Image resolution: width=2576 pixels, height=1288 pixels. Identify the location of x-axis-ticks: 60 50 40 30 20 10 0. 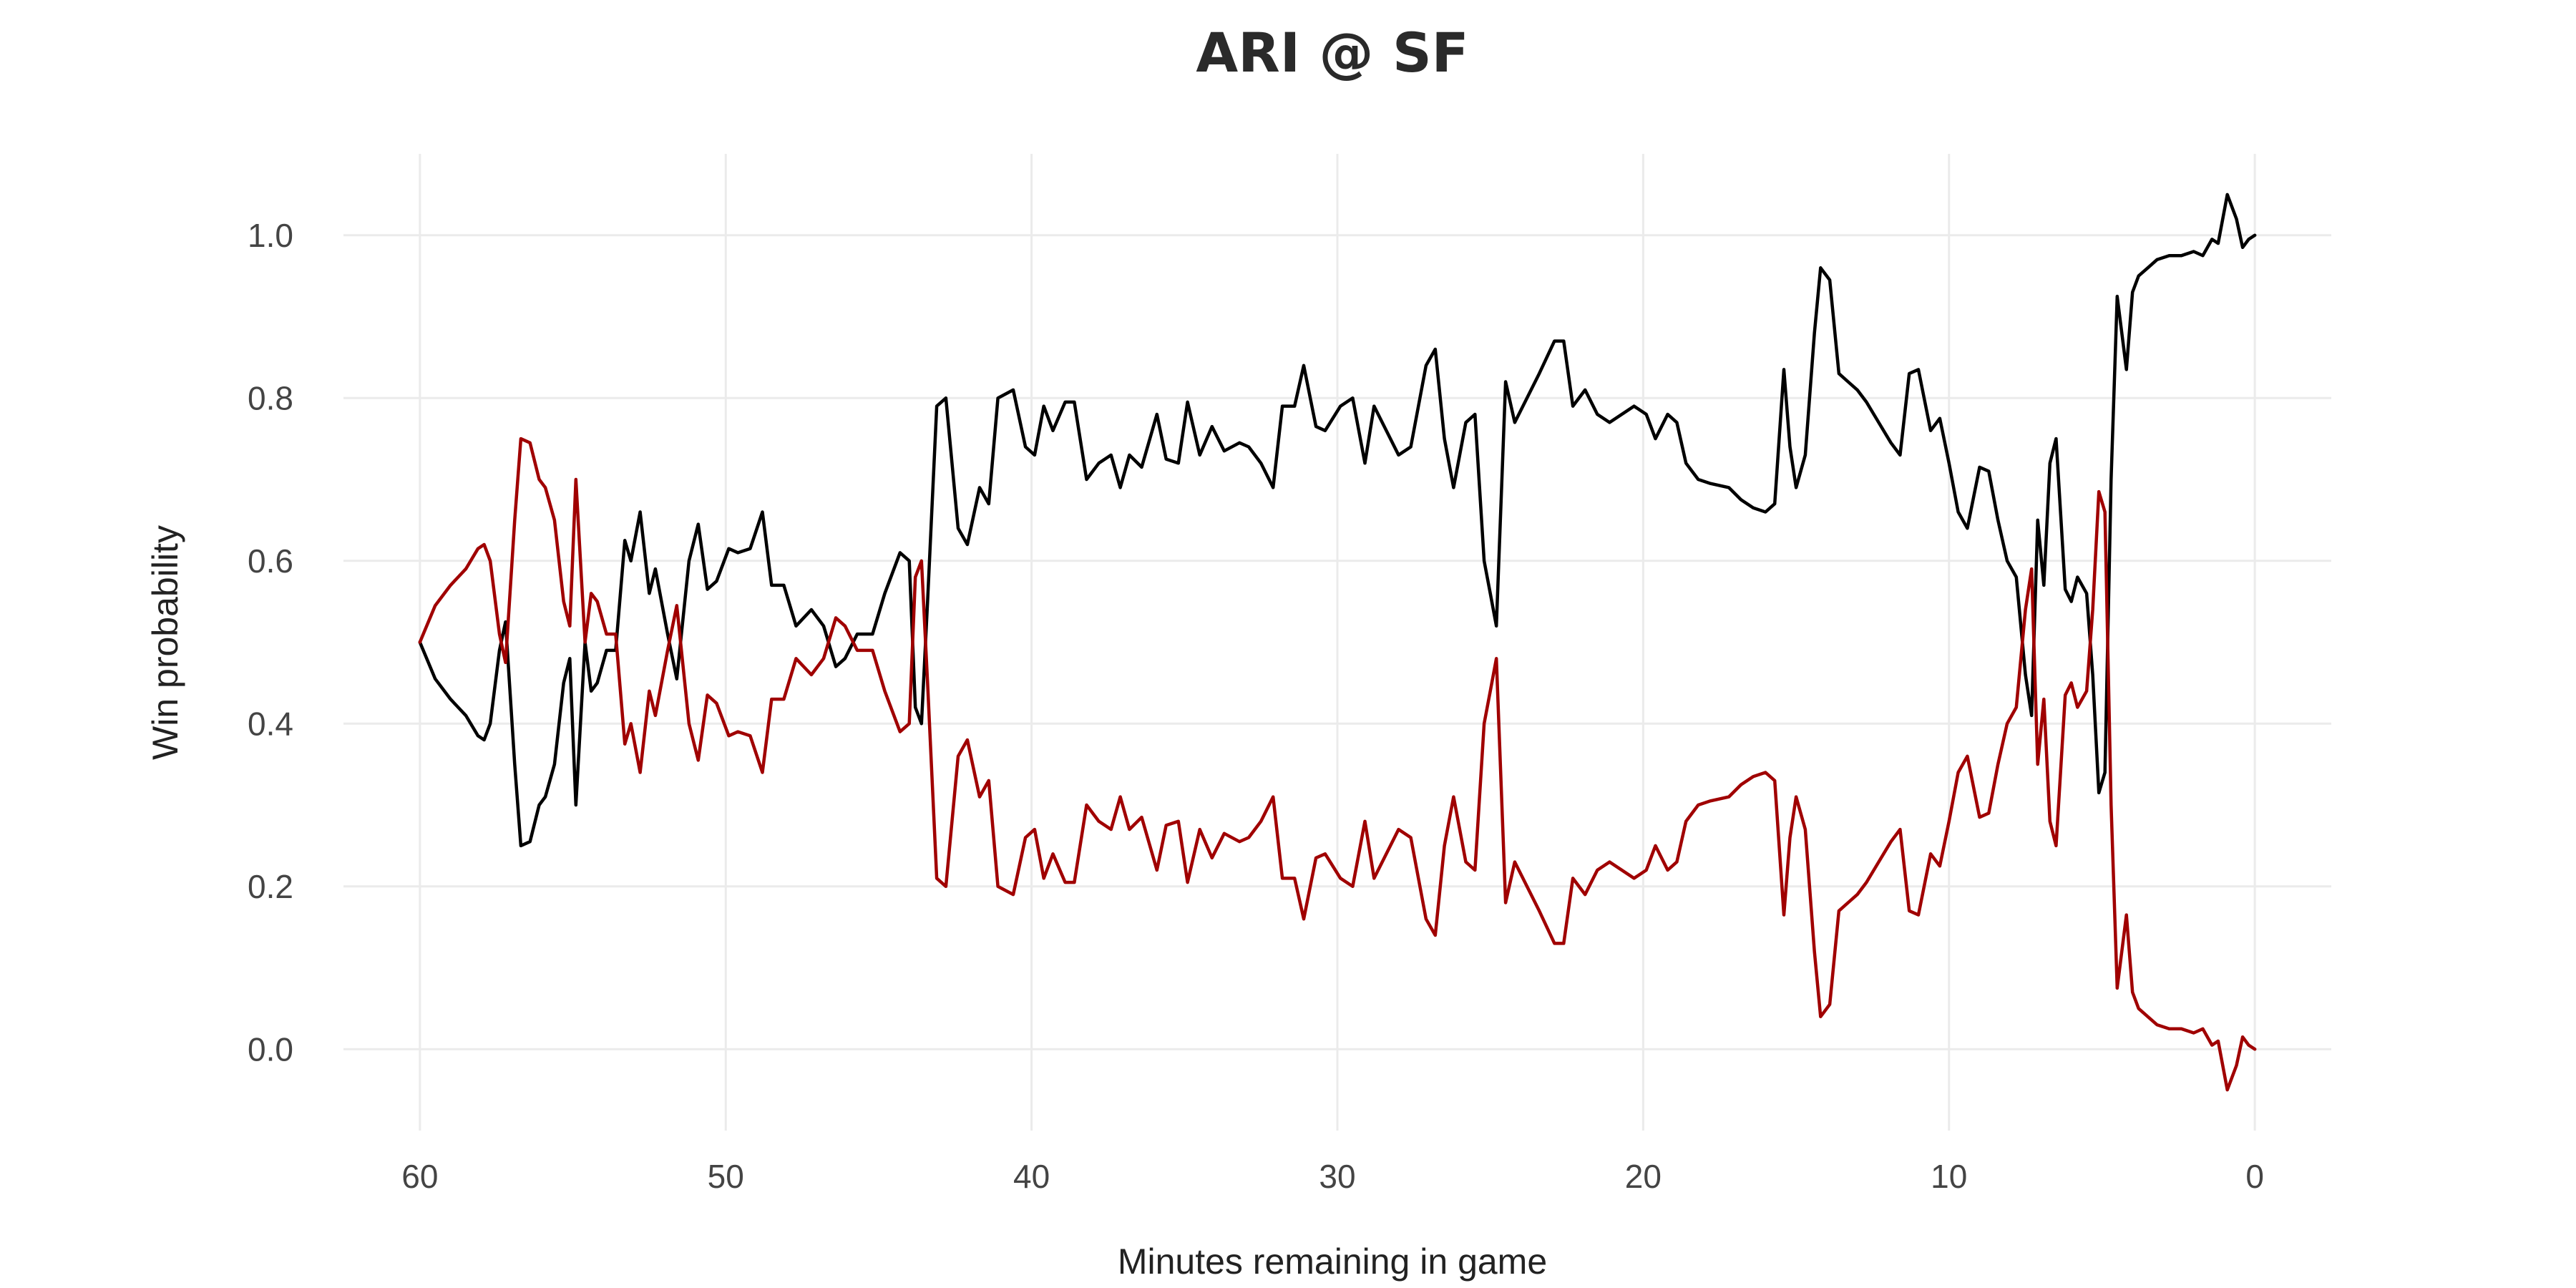
(1332, 1176).